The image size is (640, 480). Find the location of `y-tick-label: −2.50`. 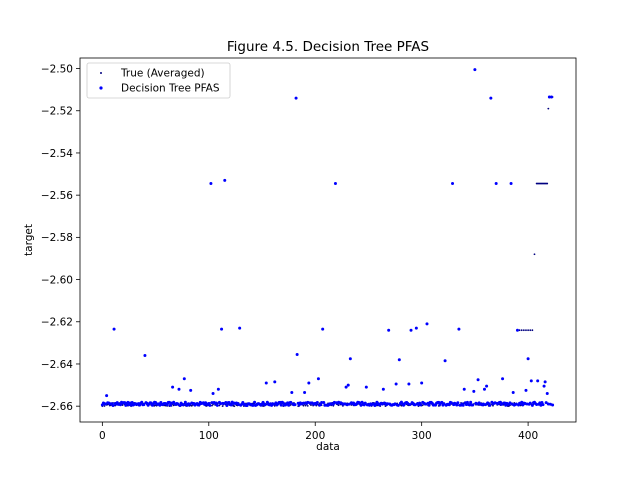

y-tick-label: −2.50 is located at coordinates (57, 69).